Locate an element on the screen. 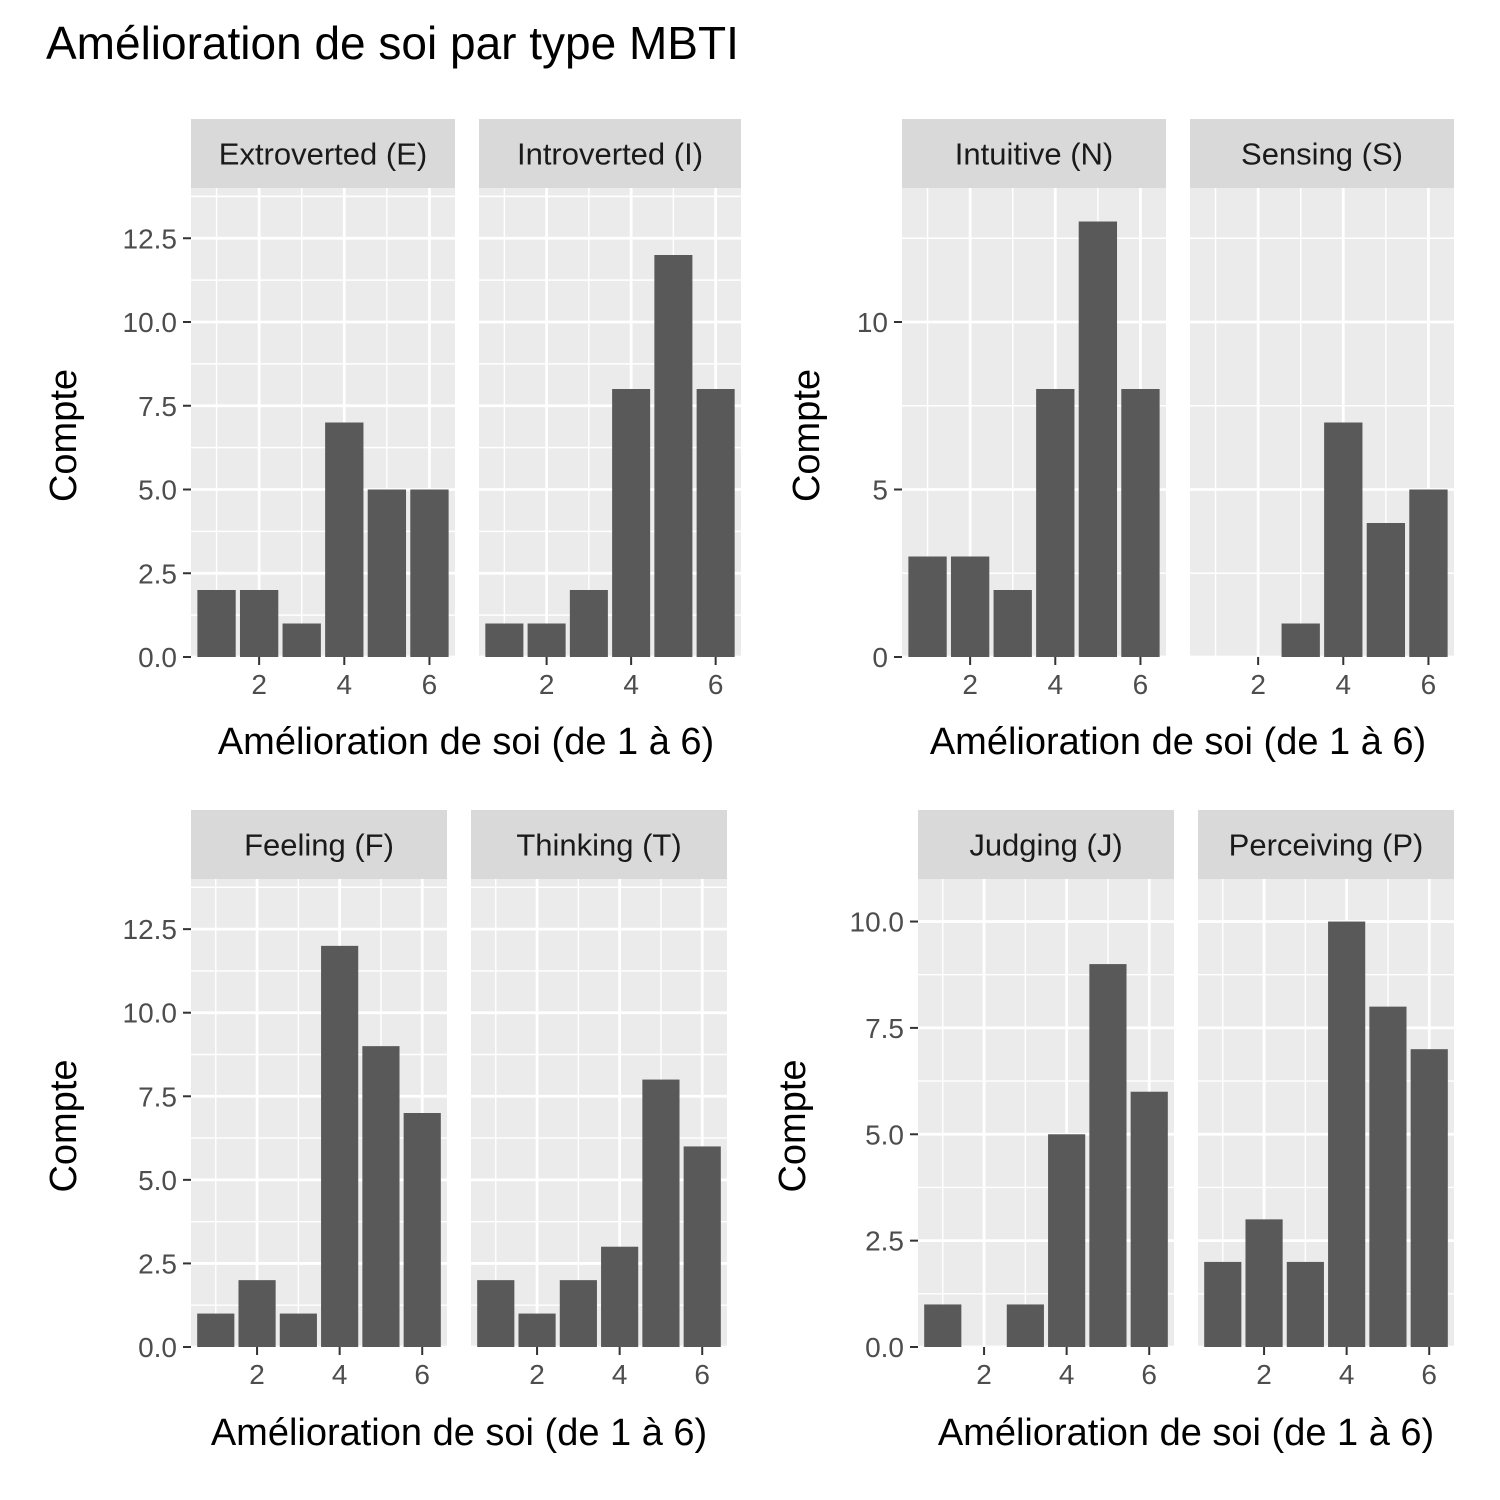 This screenshot has width=1500, height=1500. facet-strip-label: Sensing (S) is located at coordinates (1322, 154).